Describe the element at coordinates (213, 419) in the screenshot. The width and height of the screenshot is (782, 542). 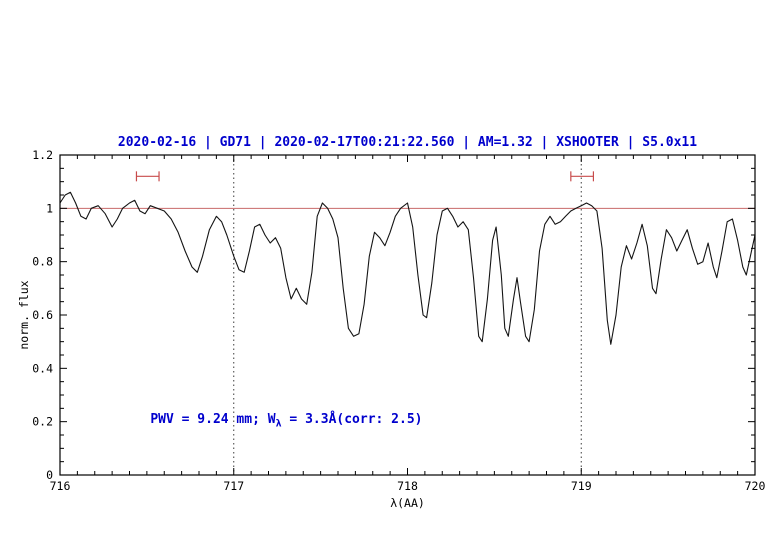
I see `pwv-annotation-pre: PWV = 9.24 mm; W` at that location.